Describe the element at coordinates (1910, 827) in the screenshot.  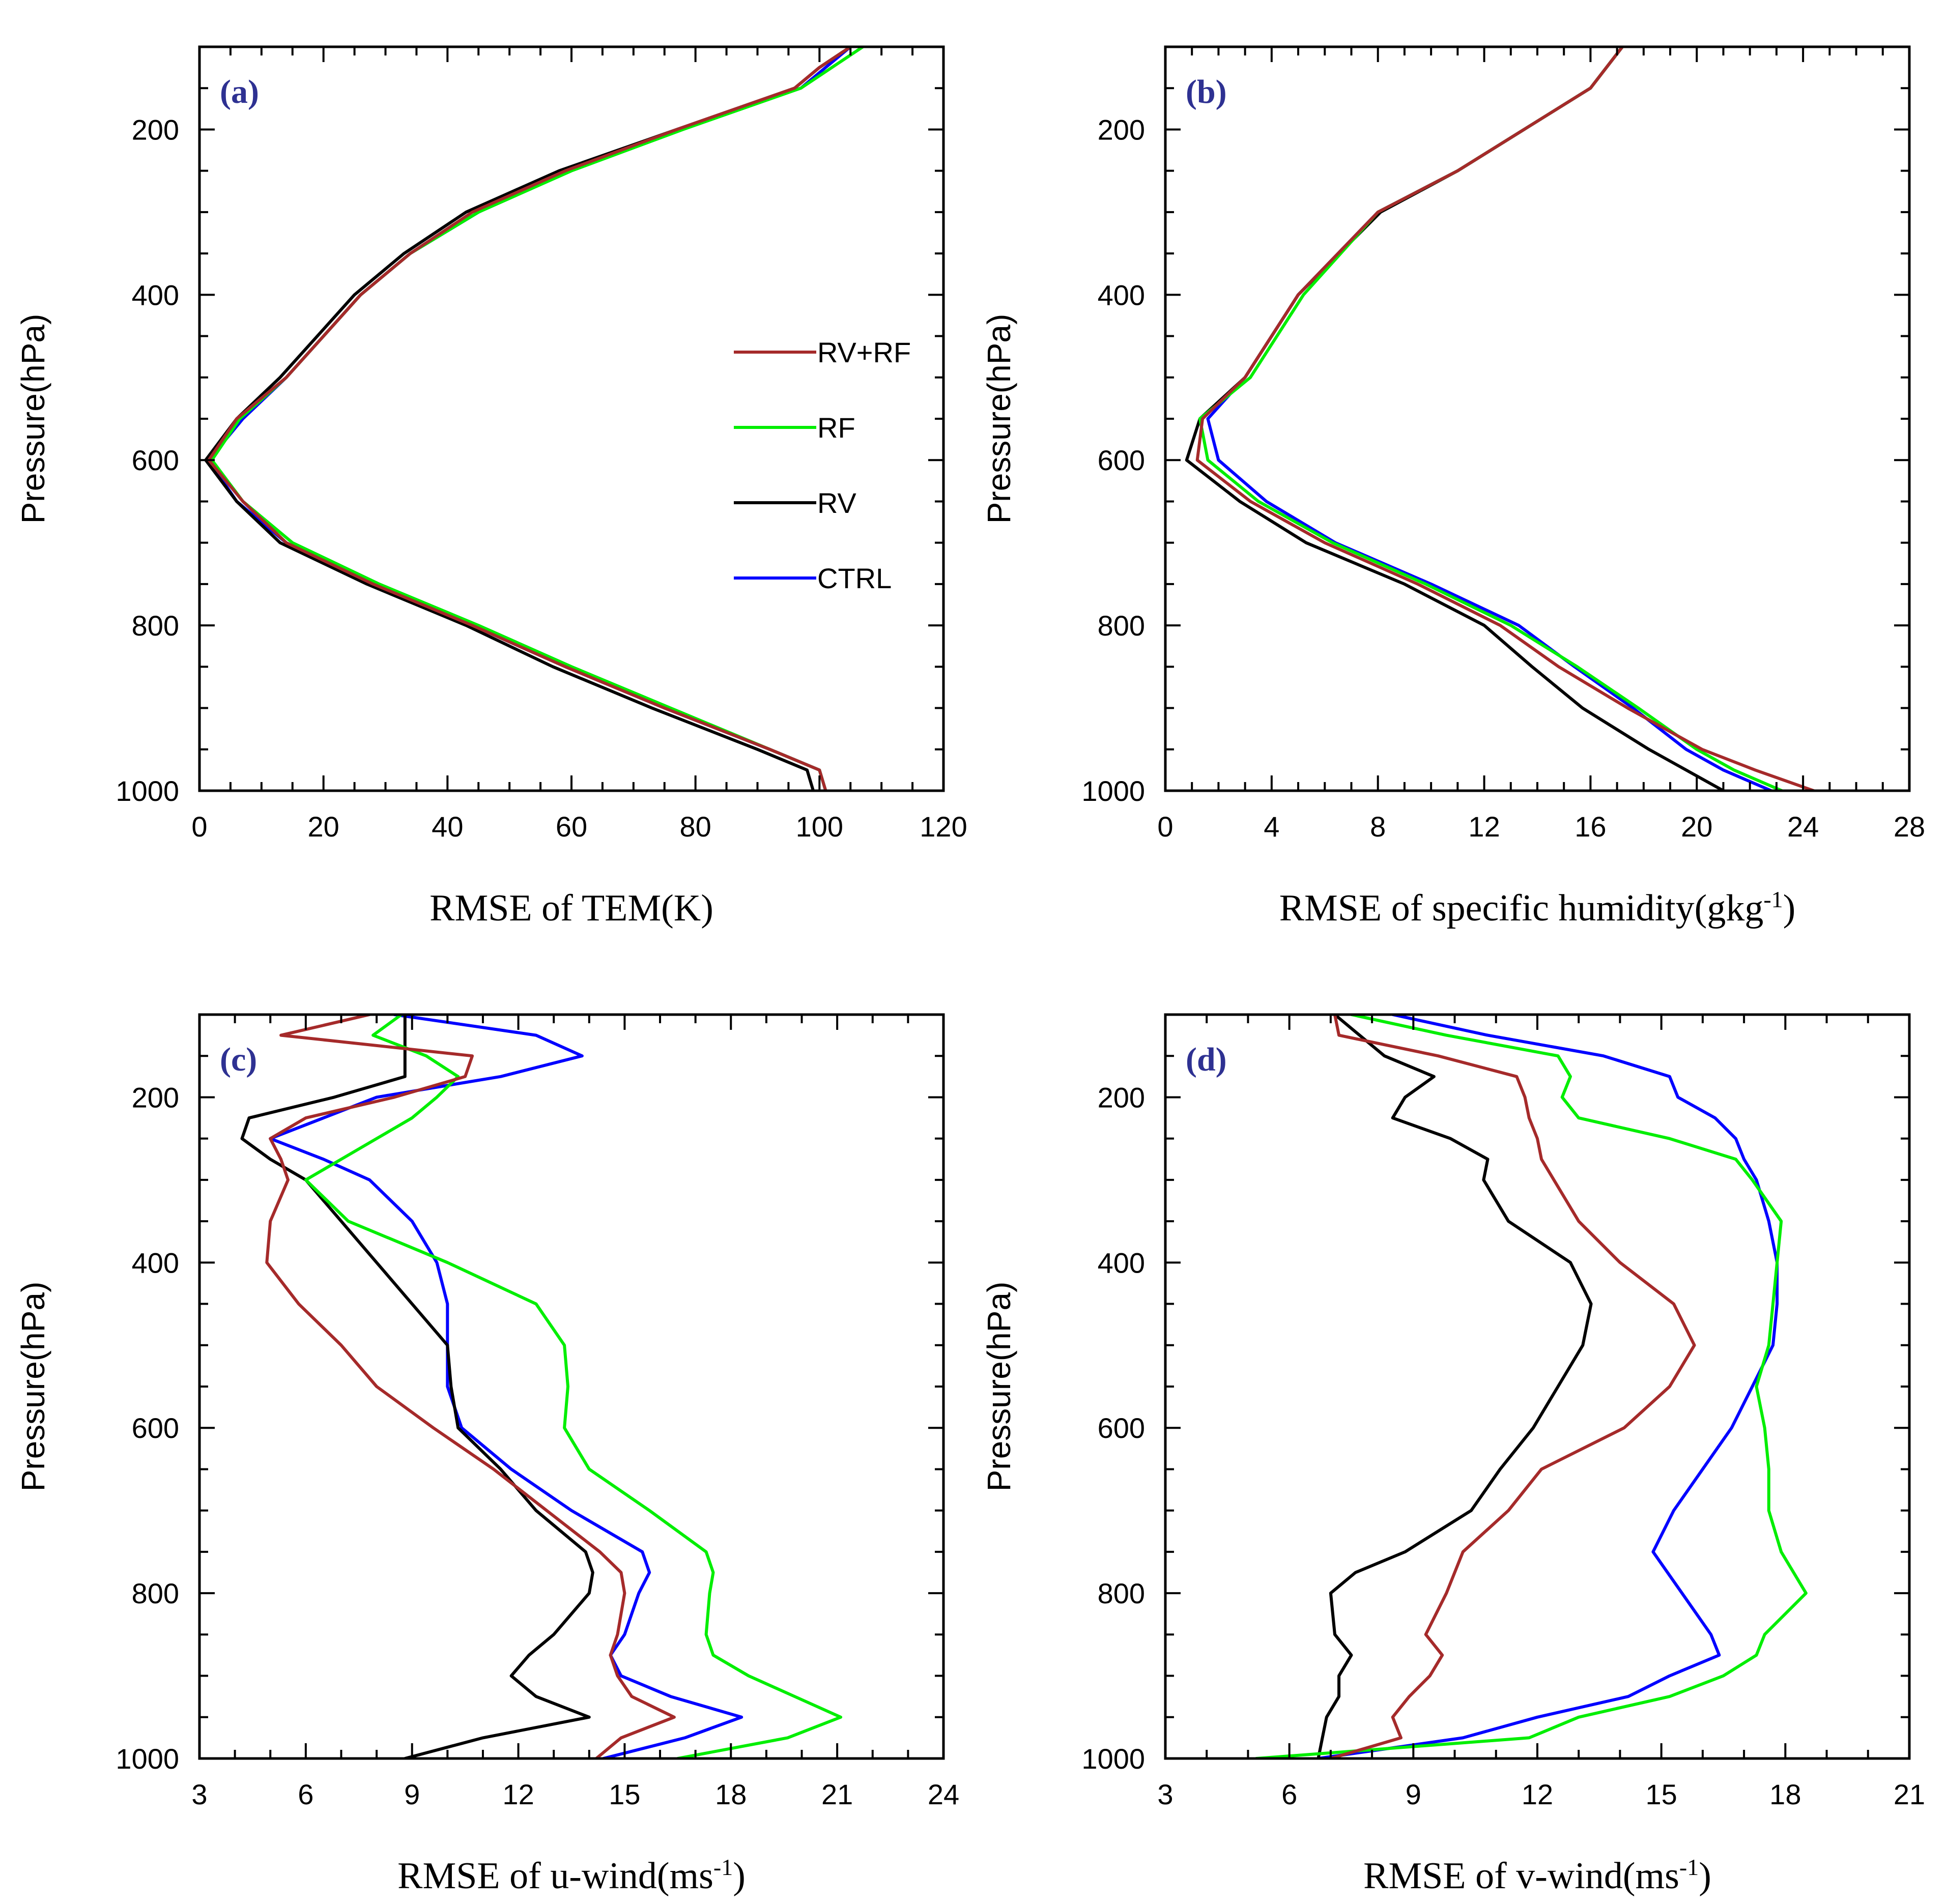
I see `x-tick-label: 28` at that location.